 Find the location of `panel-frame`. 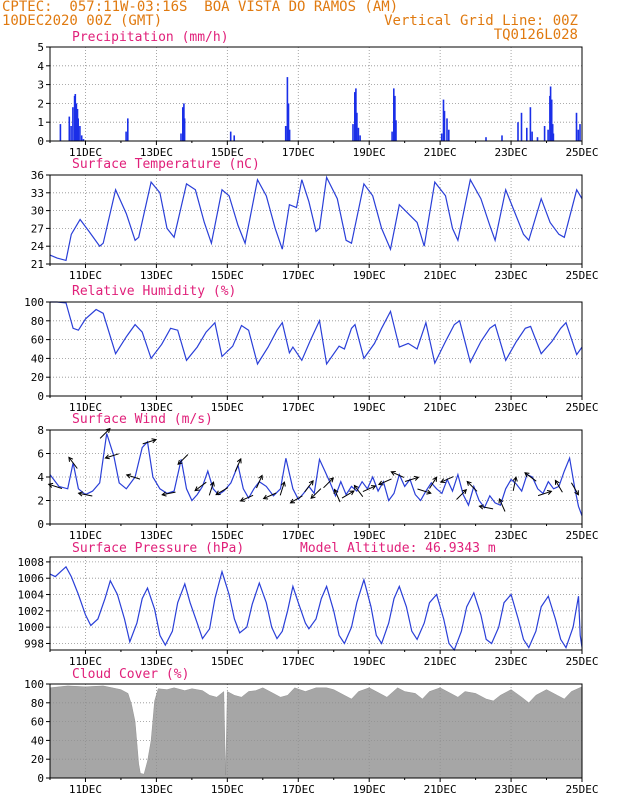

panel-frame is located at coordinates (316, 219).